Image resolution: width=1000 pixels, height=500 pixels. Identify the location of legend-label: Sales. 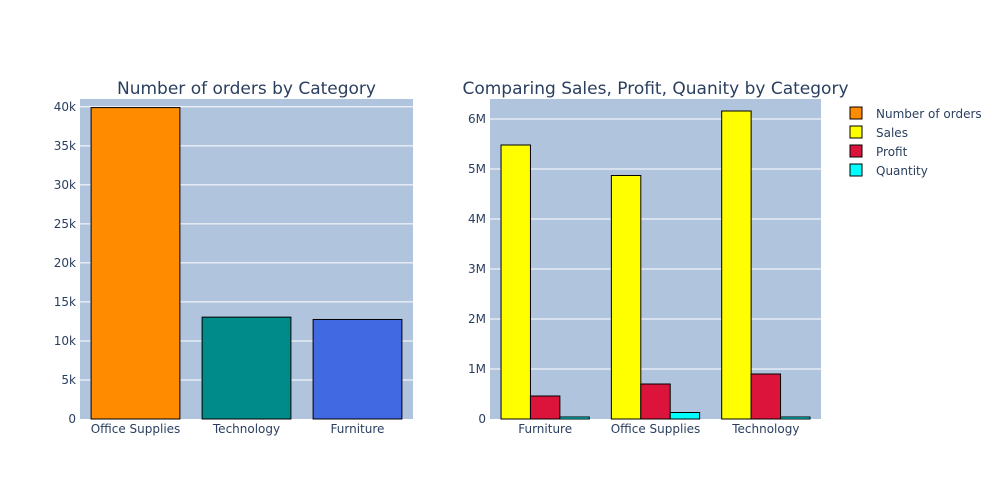
(892, 133).